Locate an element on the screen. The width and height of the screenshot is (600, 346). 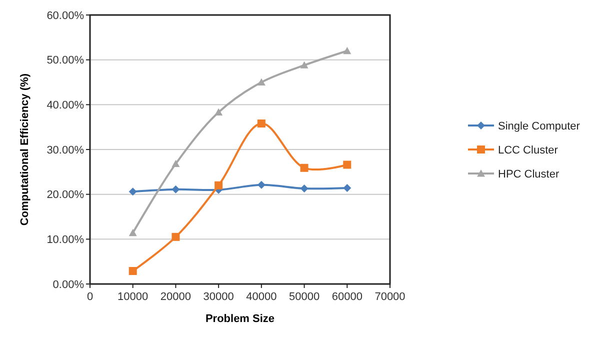
x-tick-label: 10000 is located at coordinates (133, 297).